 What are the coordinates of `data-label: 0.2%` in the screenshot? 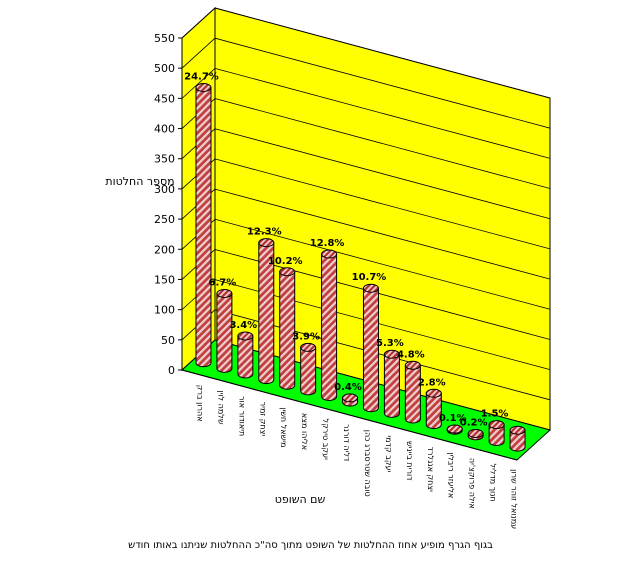 It's located at (474, 422).